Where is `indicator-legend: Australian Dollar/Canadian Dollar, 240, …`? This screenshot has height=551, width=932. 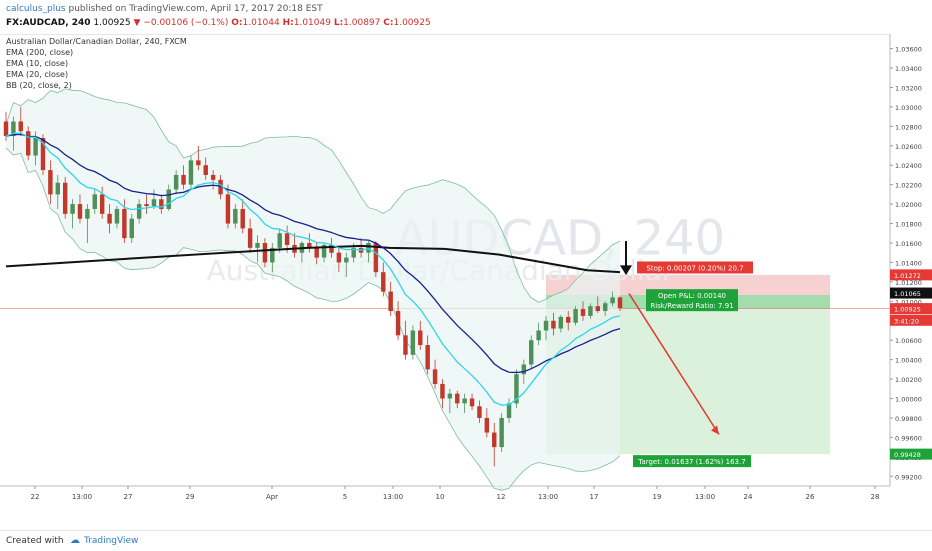
indicator-legend: Australian Dollar/Canadian Dollar, 240, … is located at coordinates (96, 63).